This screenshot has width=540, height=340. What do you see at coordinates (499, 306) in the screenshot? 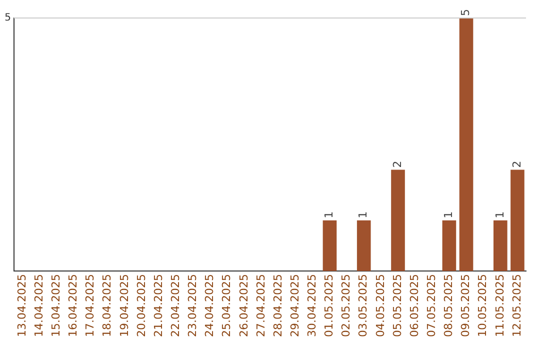
I see `x-tick-label: 11.05.2025` at bounding box center [499, 306].